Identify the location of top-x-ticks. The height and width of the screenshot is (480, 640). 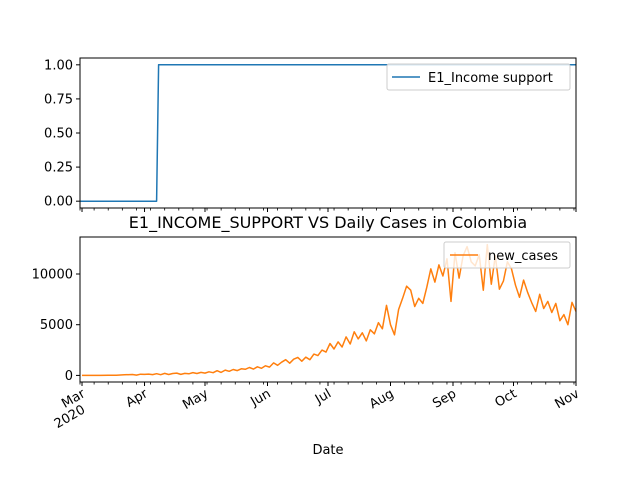
(328, 210).